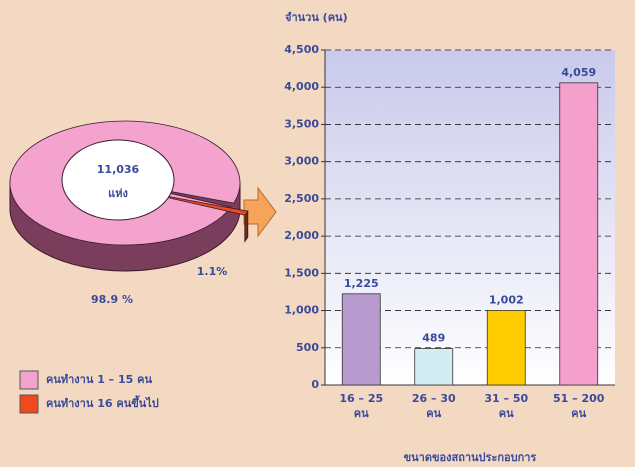 This screenshot has width=635, height=467. What do you see at coordinates (260, 212) in the screenshot?
I see `arrow` at bounding box center [260, 212].